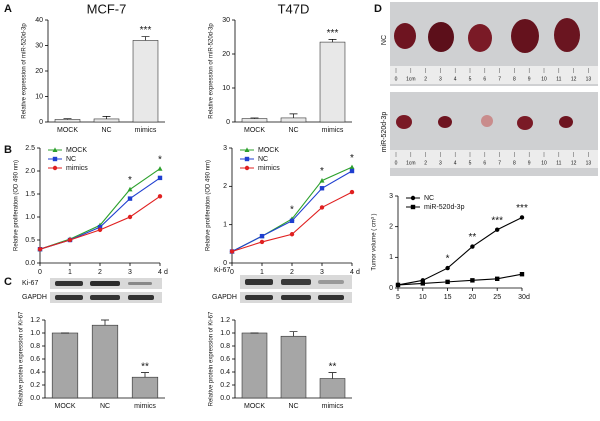 The height and width of the screenshot is (421, 600). I want to click on y-tick-label: 40, so click(39, 20).